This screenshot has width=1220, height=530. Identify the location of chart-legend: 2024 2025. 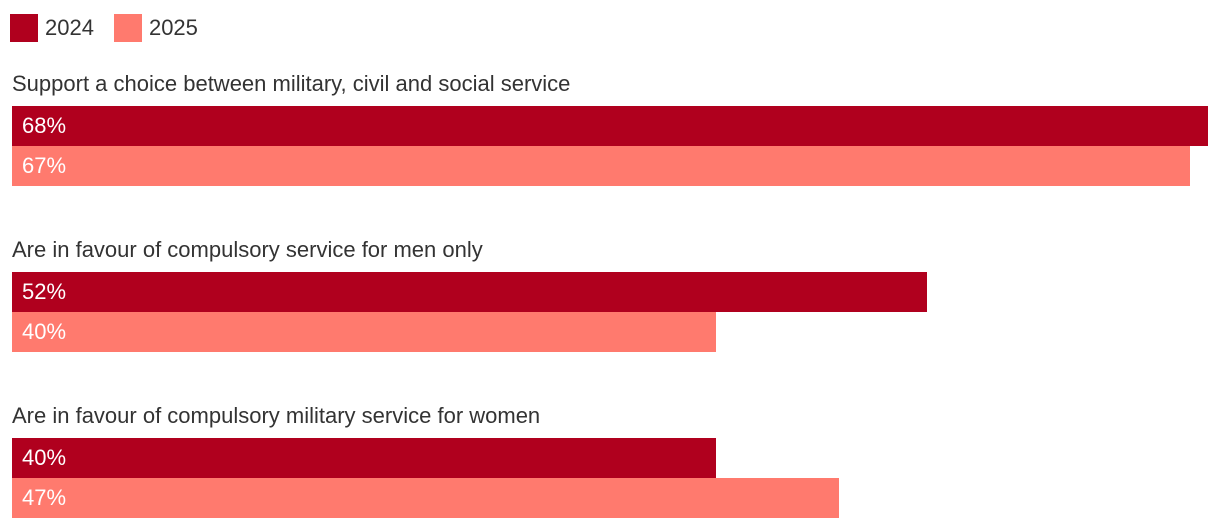
(114, 28).